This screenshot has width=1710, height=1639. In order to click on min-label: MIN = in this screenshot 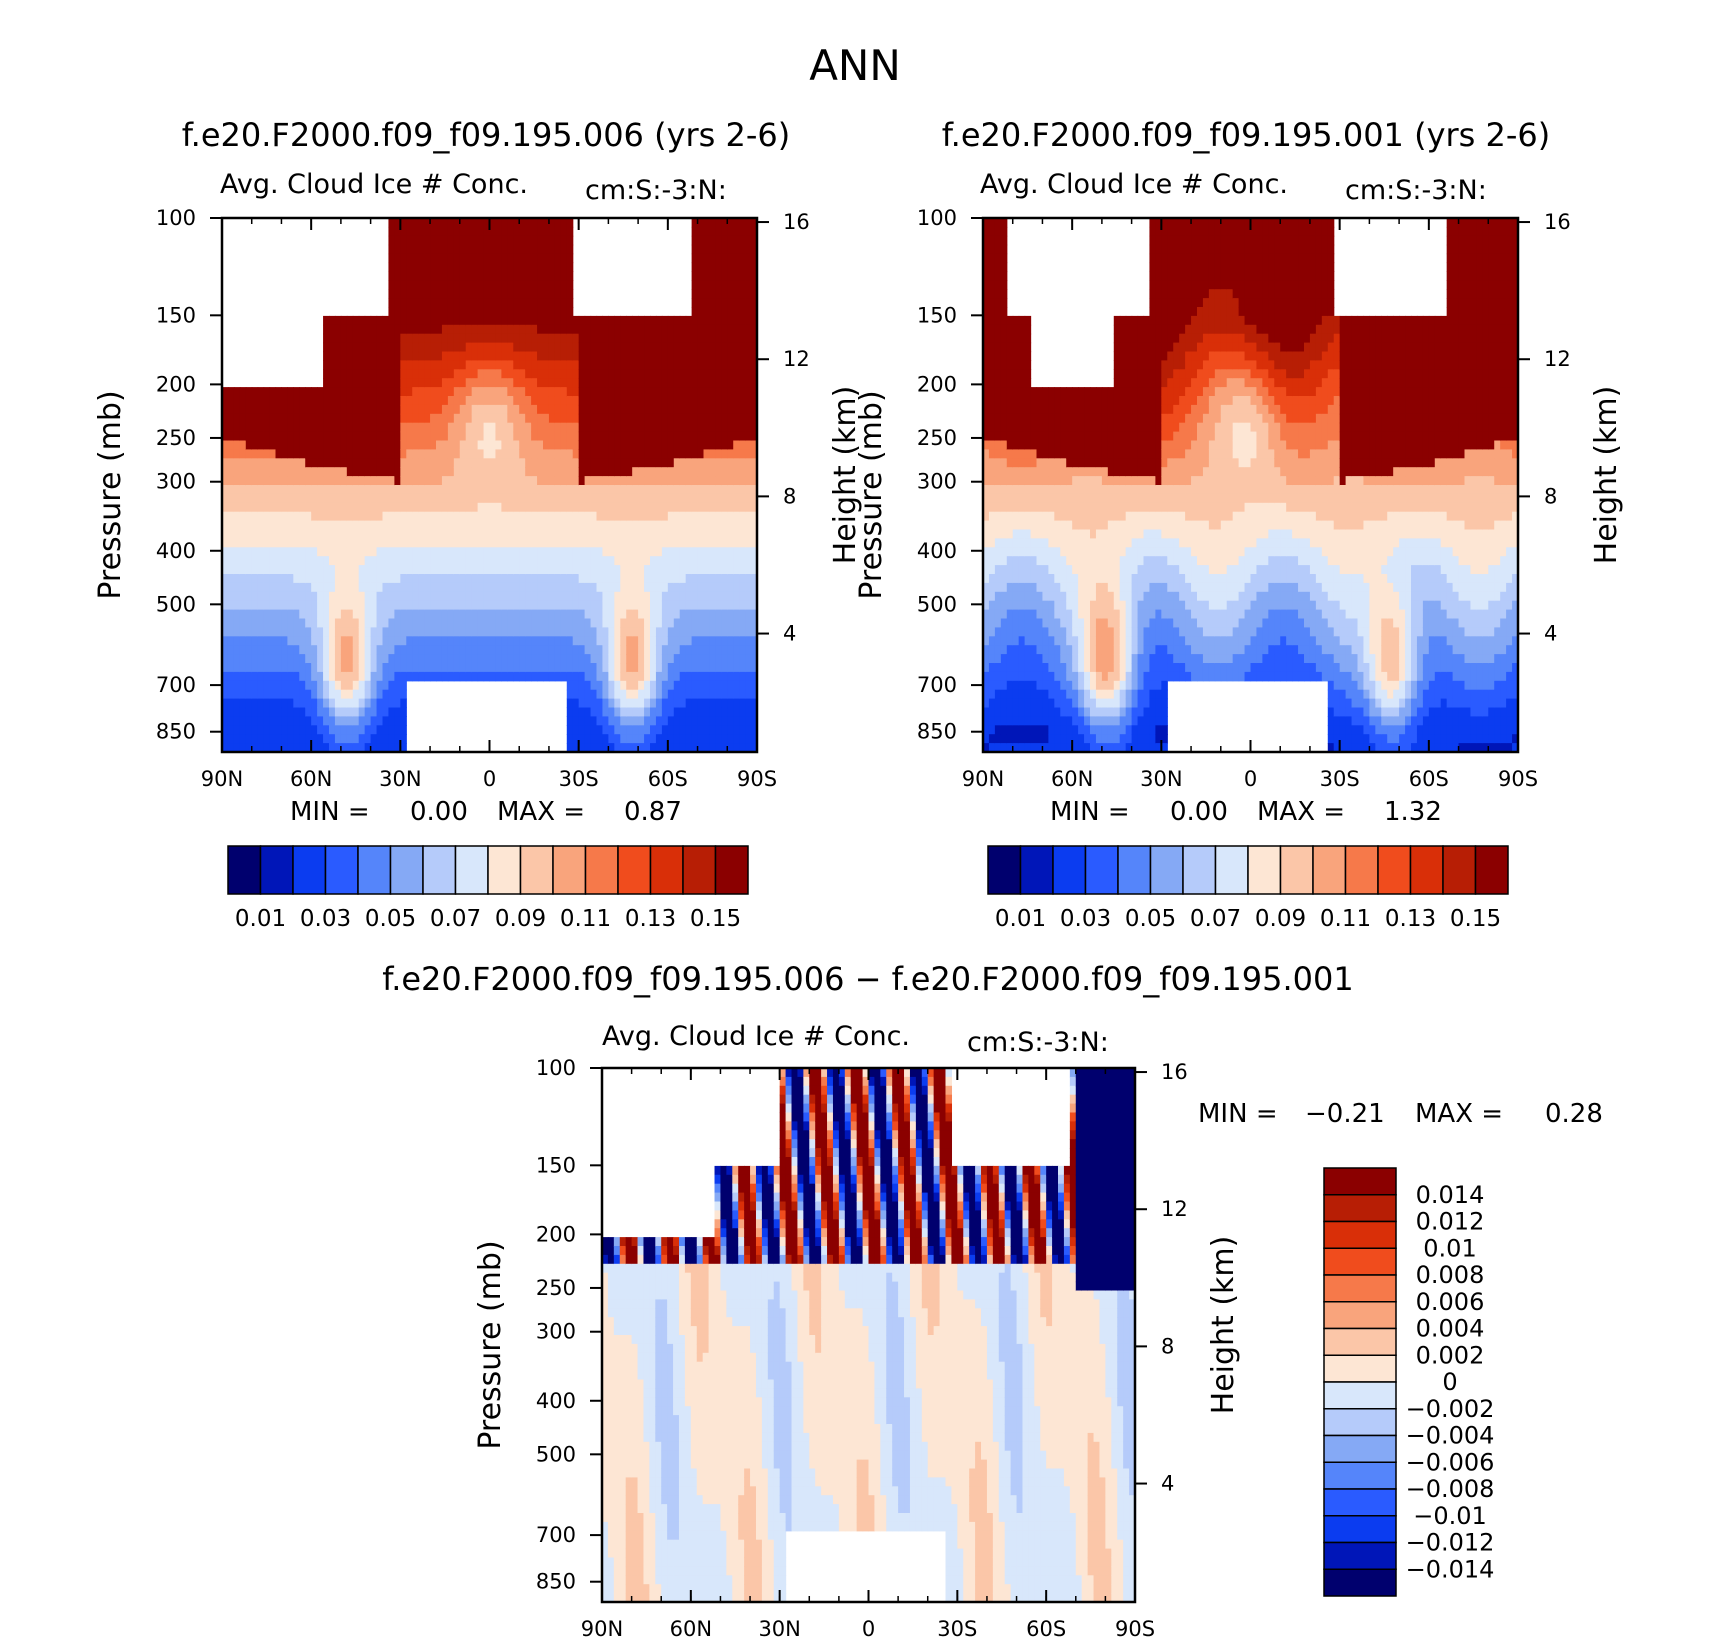, I will do `click(330, 812)`.